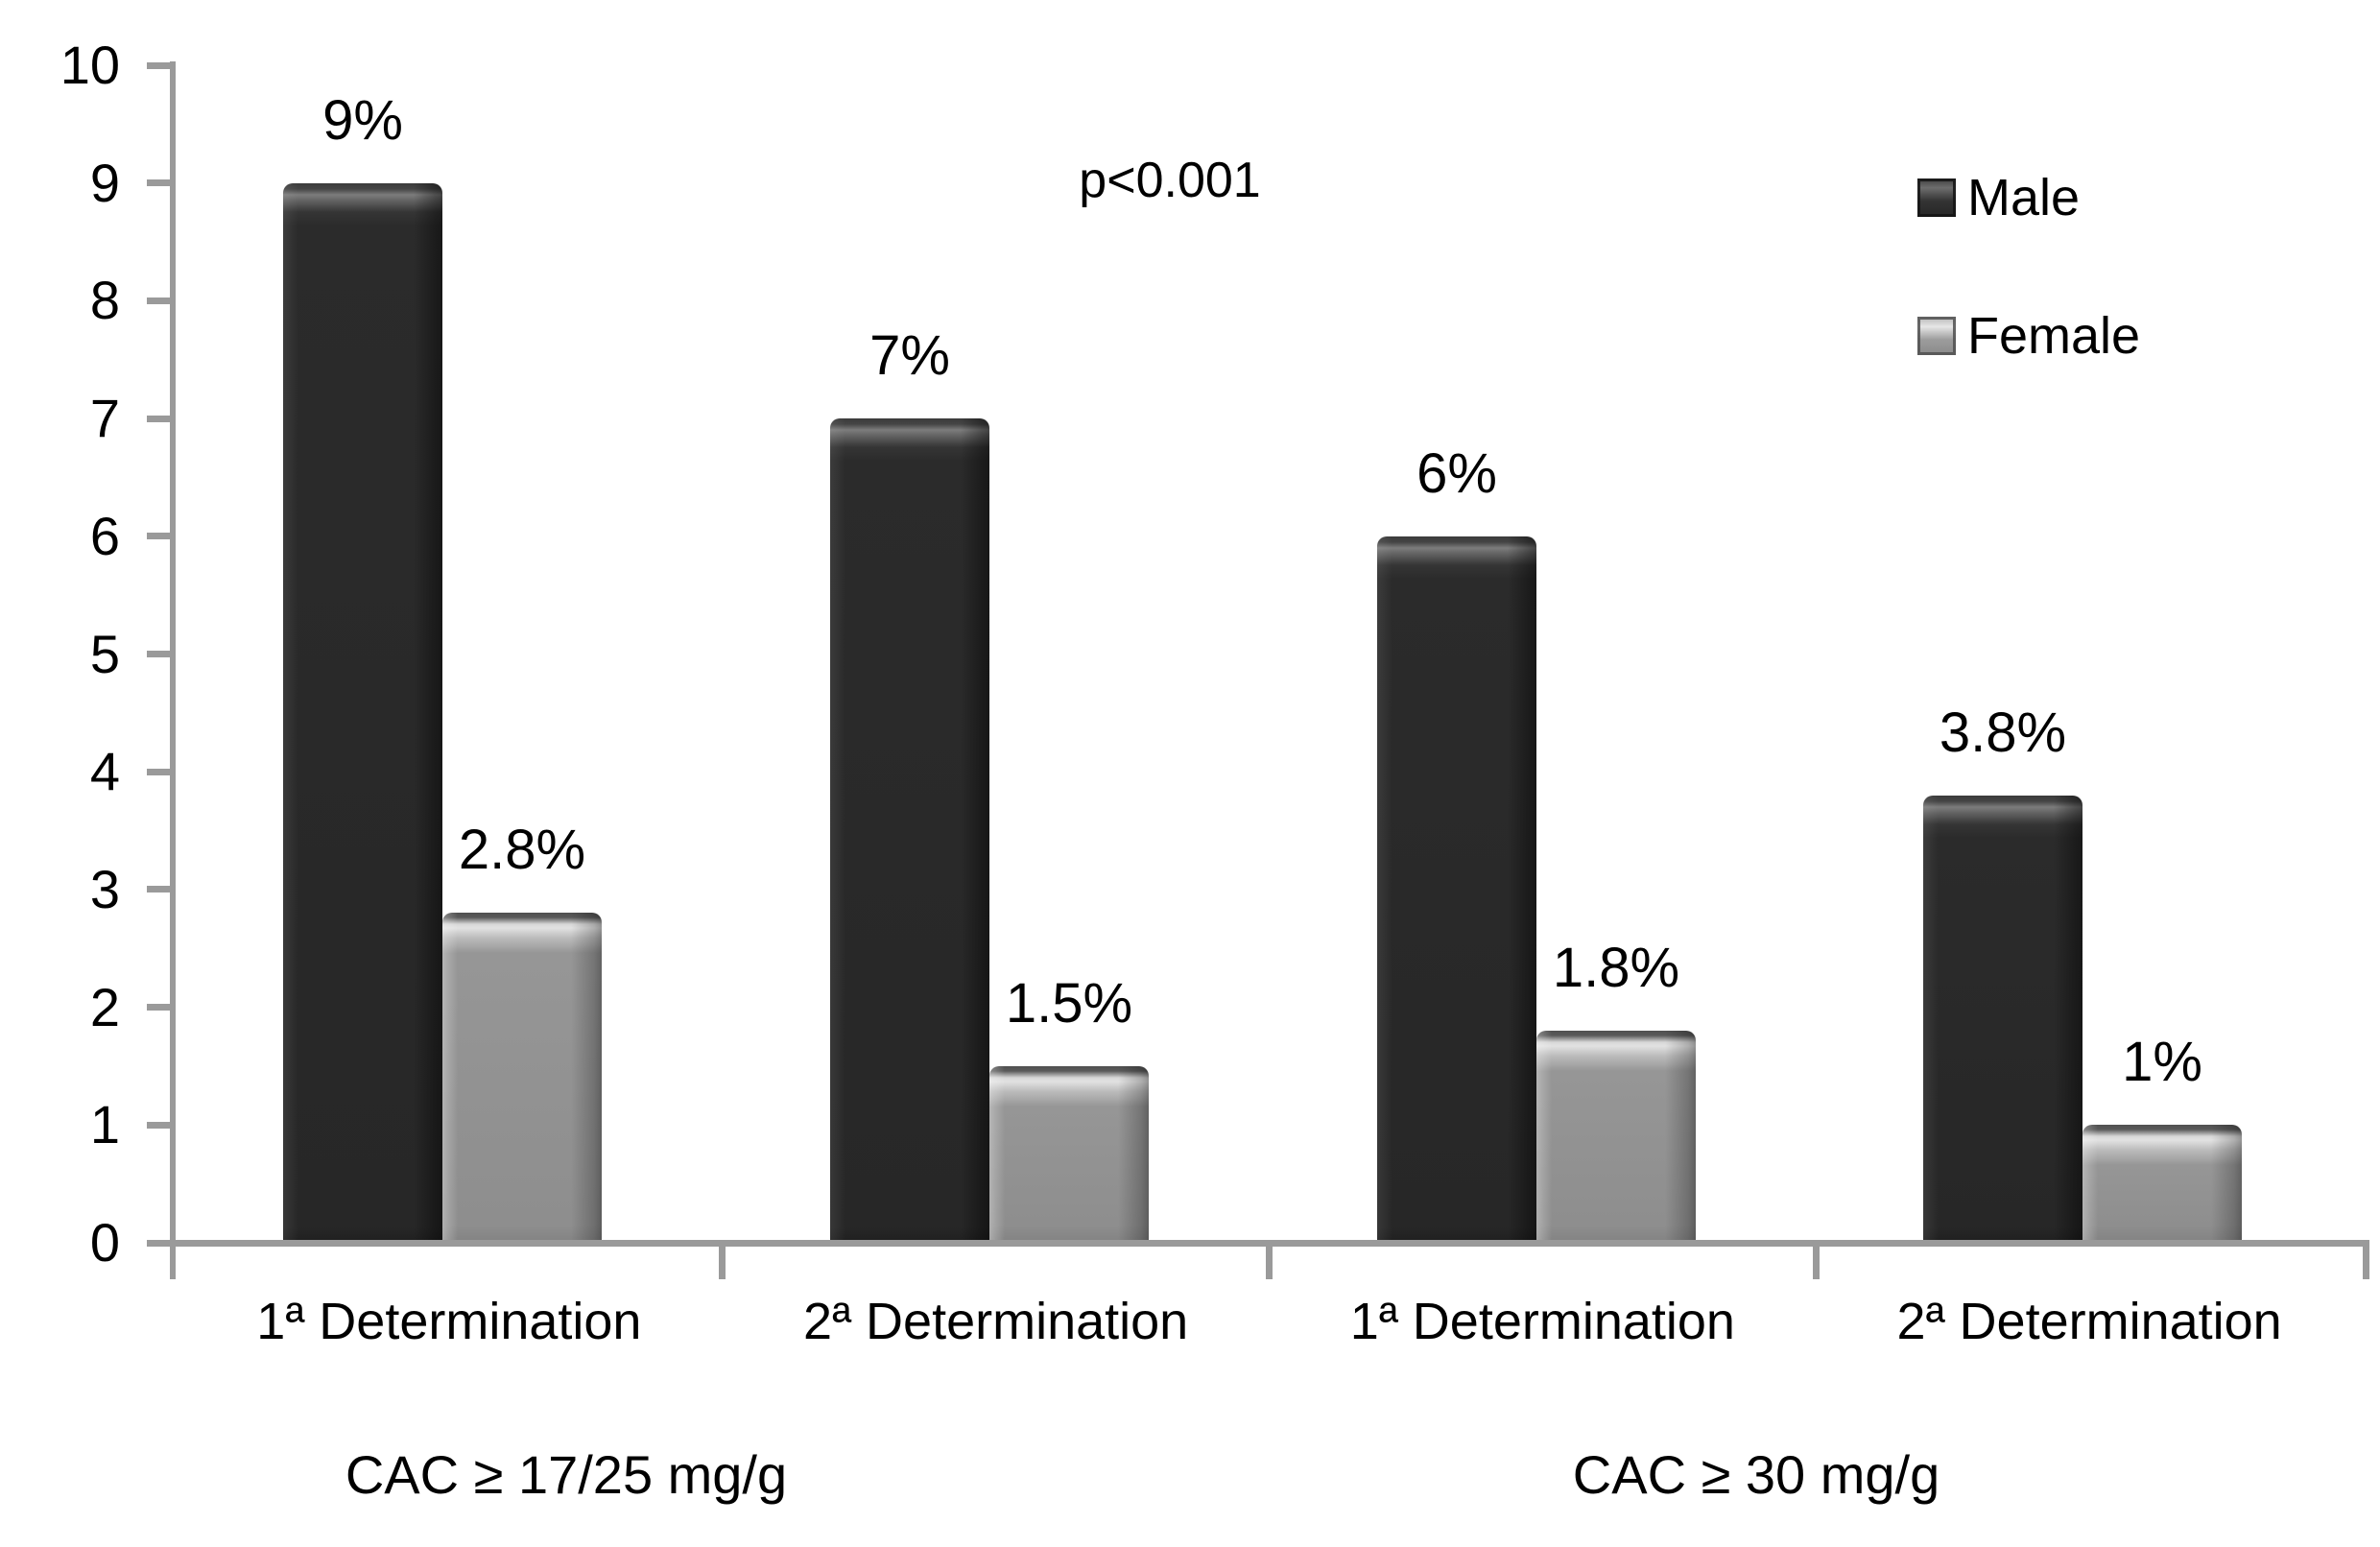  Describe the element at coordinates (105, 183) in the screenshot. I see `y-axis-tick-label: 9` at that location.